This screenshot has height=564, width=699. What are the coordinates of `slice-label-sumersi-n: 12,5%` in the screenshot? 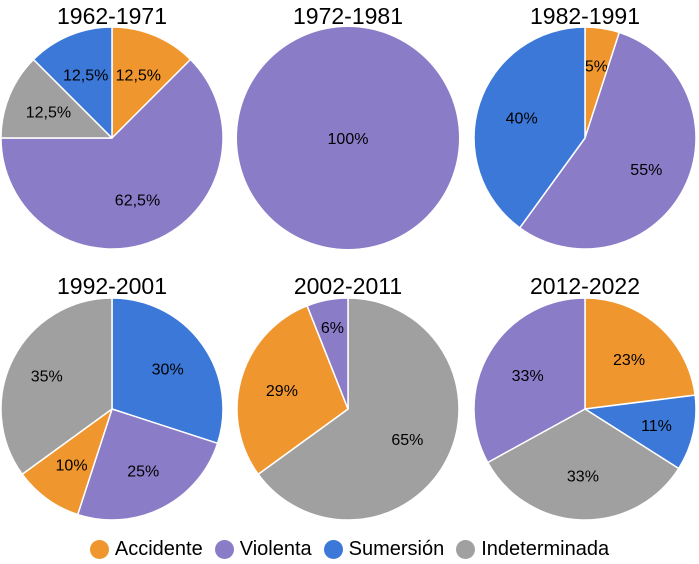 It's located at (85, 75).